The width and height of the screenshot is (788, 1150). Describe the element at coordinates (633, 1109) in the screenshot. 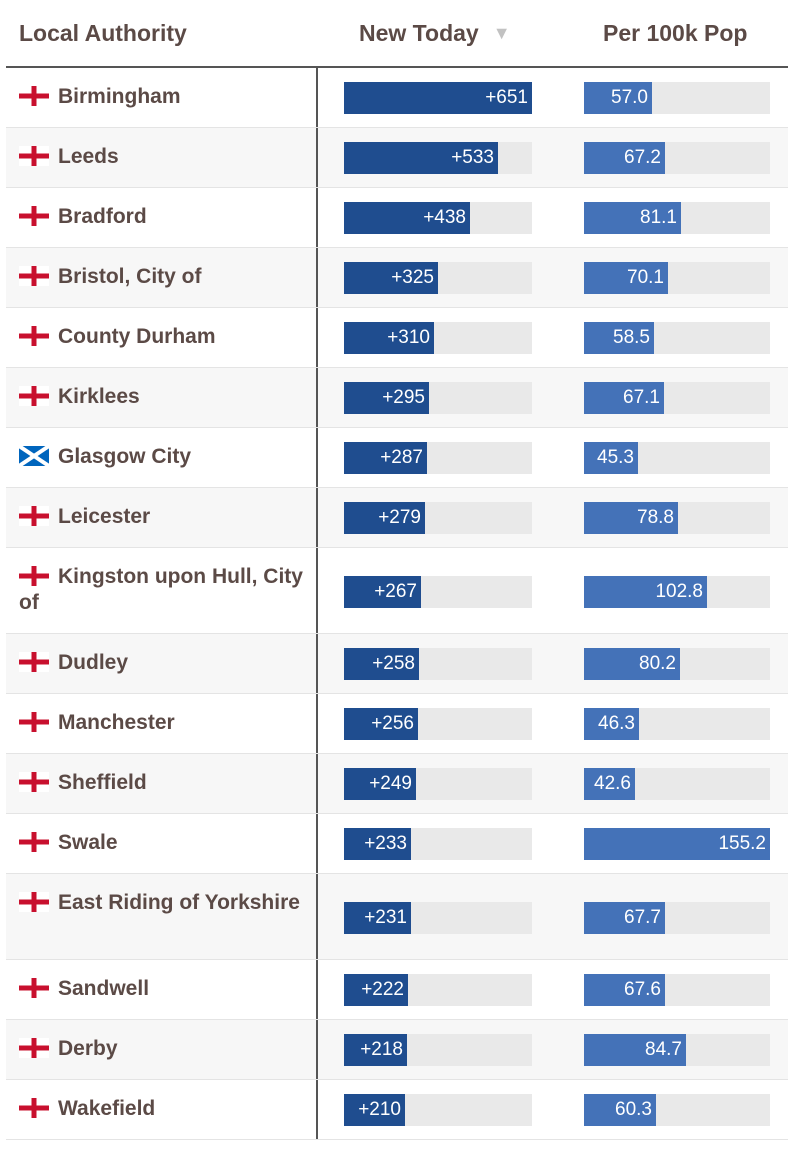

I see `per-100k-label: 60.3` at that location.